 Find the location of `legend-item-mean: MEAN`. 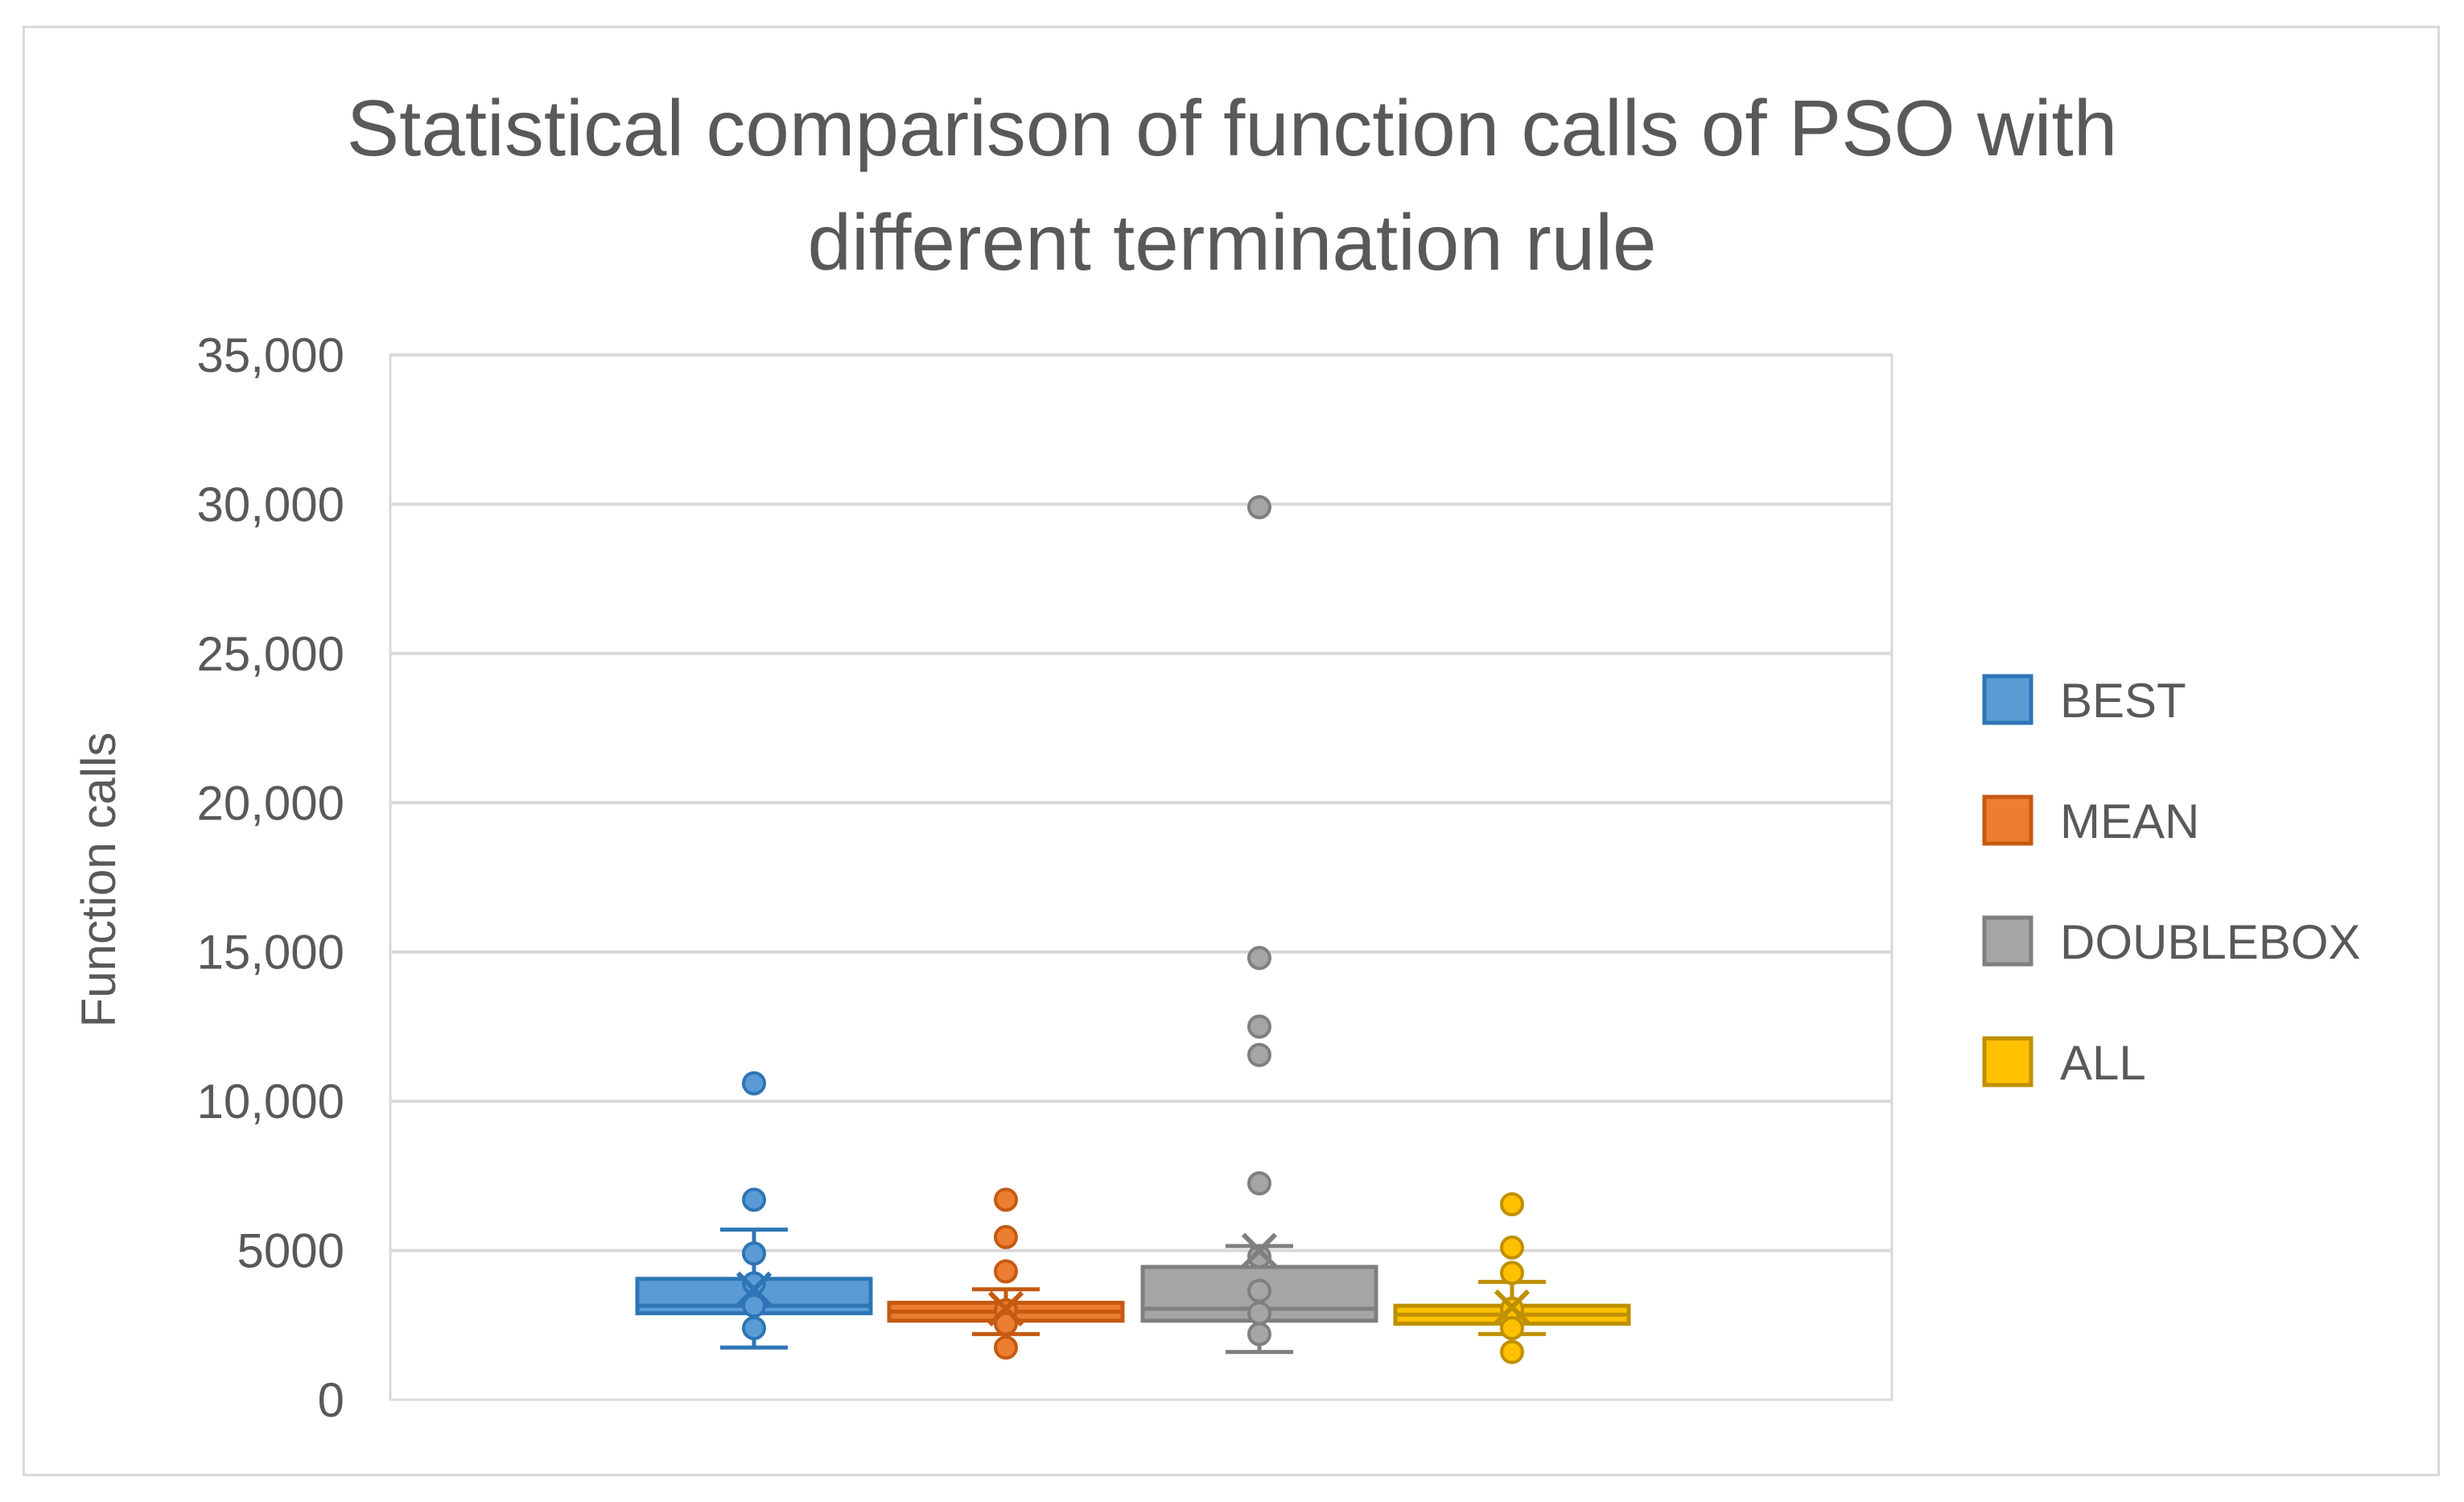

legend-item-mean: MEAN is located at coordinates (2090, 821).